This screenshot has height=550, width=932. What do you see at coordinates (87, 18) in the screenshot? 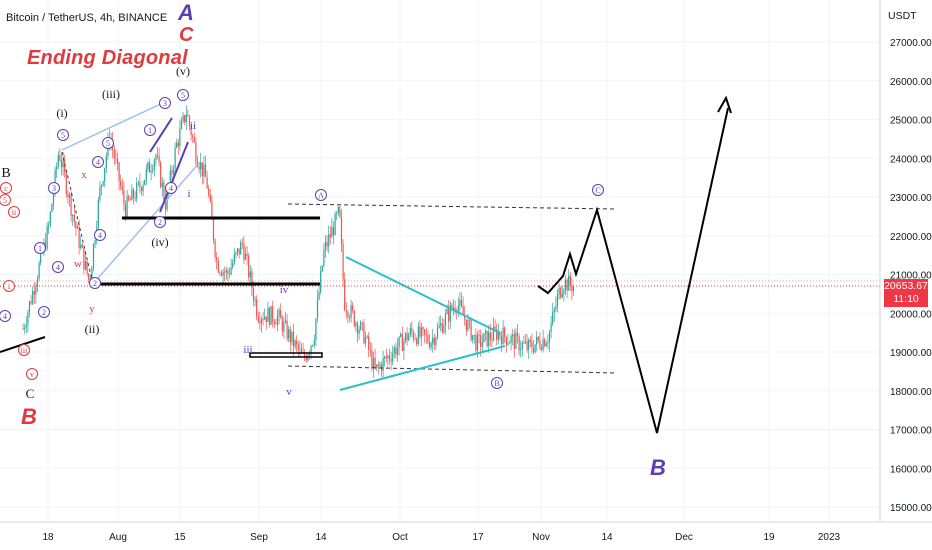
I see `symbol-title: Bitcoin / TetherUS, 4h, BINANCE` at bounding box center [87, 18].